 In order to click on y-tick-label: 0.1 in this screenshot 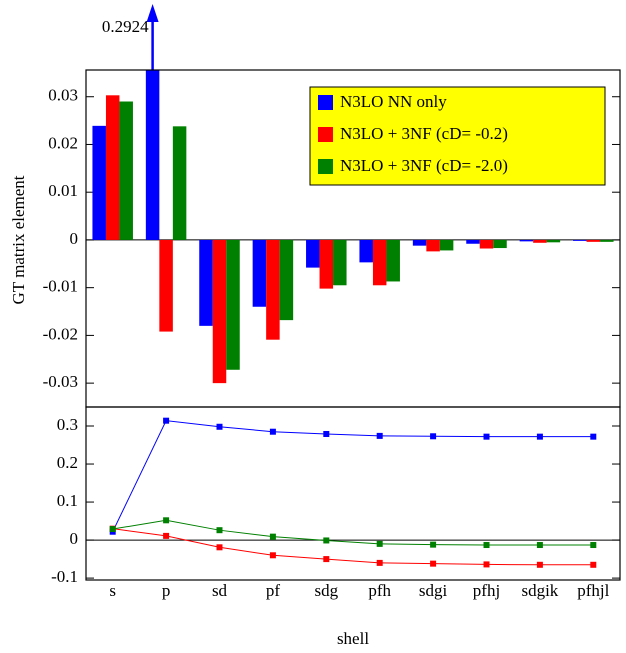, I will do `click(67, 500)`.